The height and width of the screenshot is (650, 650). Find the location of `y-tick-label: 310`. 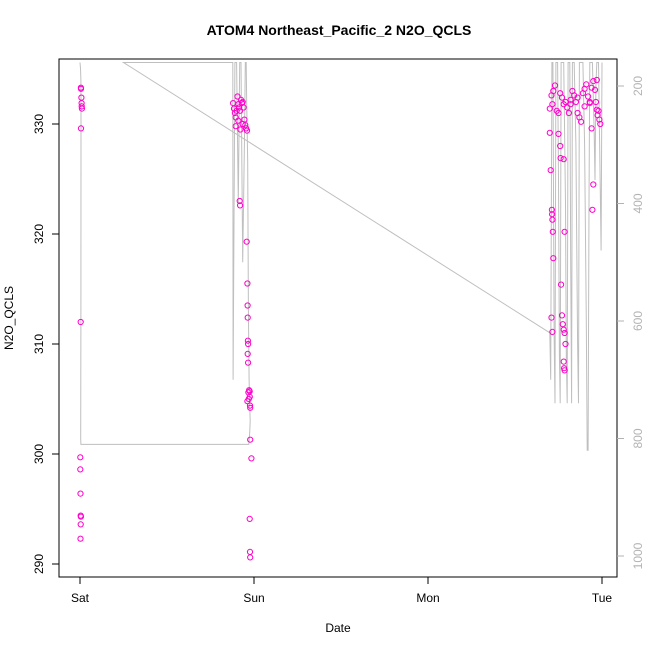

y-tick-label: 310 is located at coordinates (39, 344).